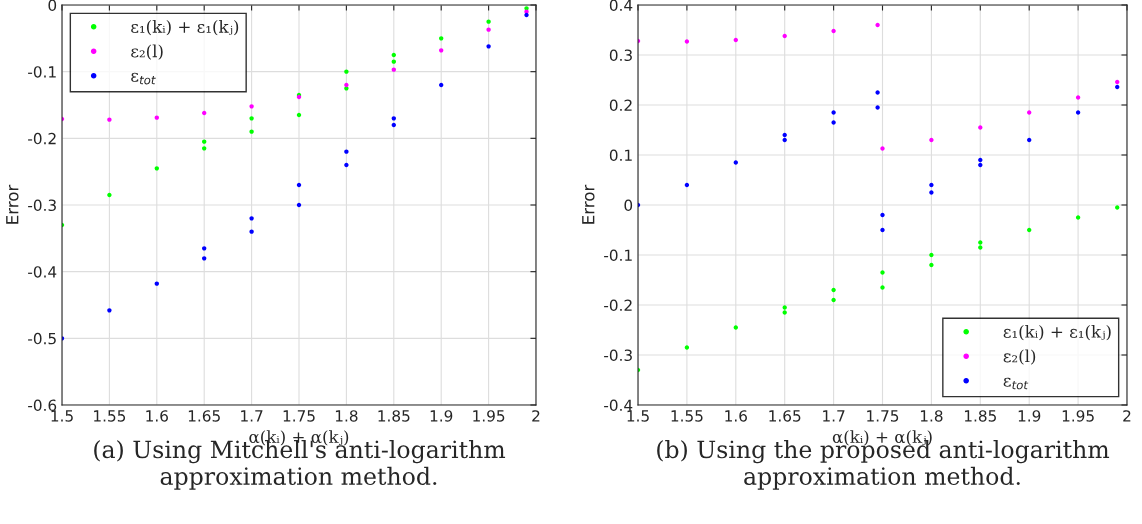 The height and width of the screenshot is (524, 1142). What do you see at coordinates (620, 105) in the screenshot?
I see `y-tick-label: 0.2` at bounding box center [620, 105].